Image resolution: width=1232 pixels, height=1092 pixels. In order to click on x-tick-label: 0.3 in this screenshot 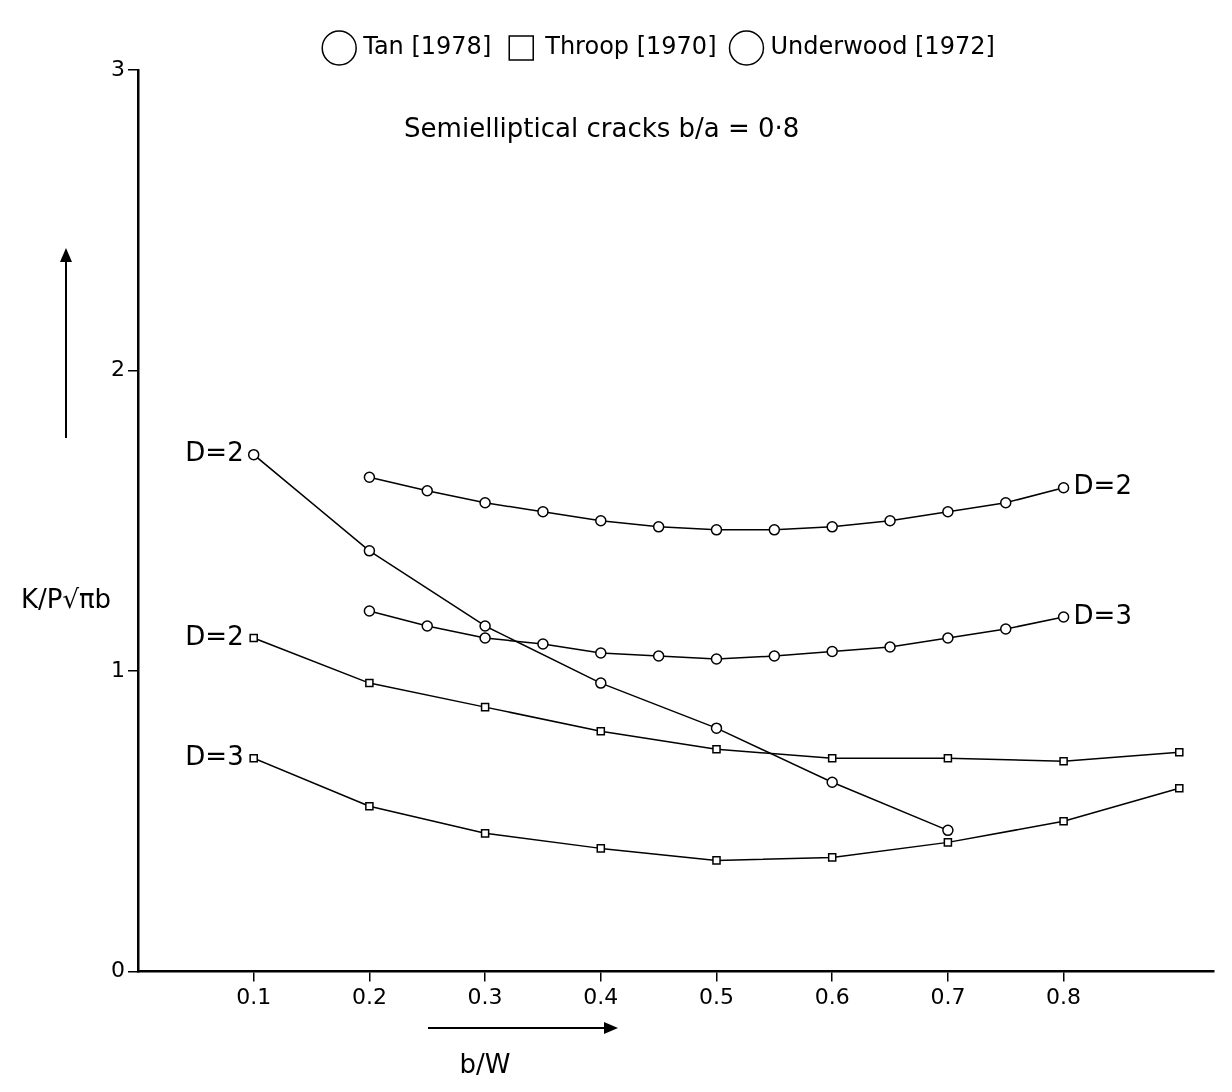, I will do `click(485, 996)`.